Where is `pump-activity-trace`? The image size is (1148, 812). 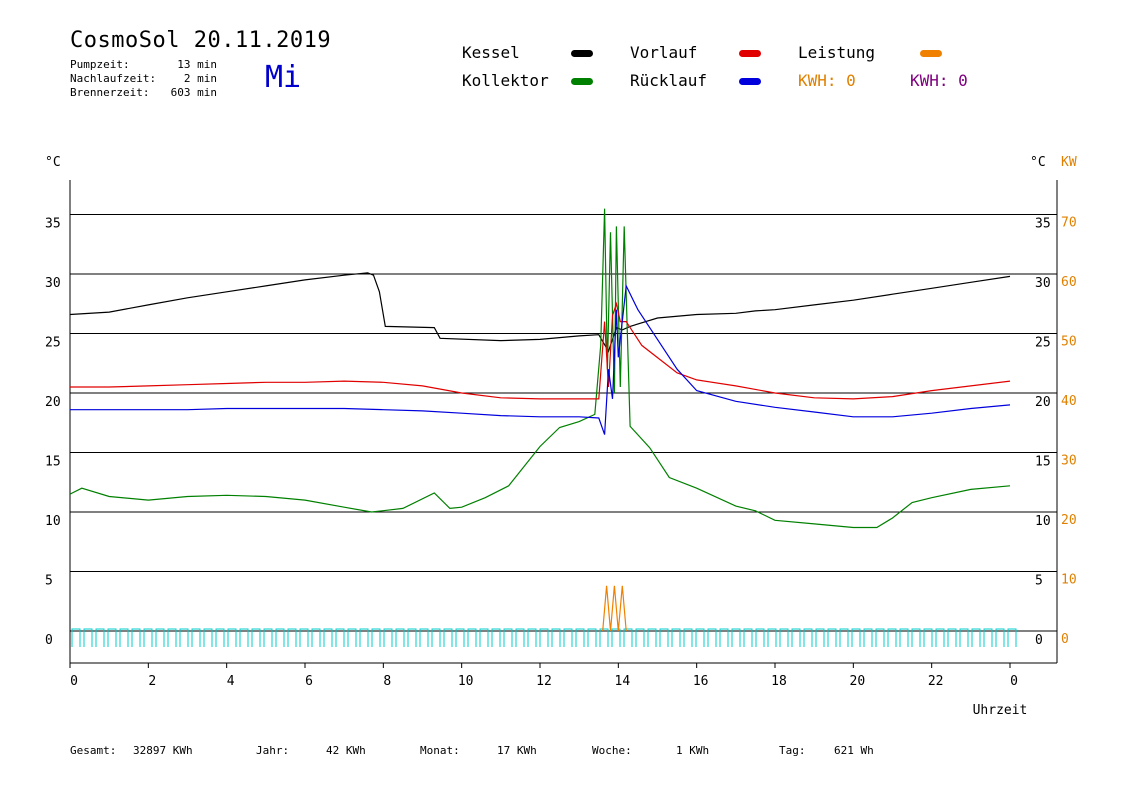
pump-activity-trace is located at coordinates (544, 637).